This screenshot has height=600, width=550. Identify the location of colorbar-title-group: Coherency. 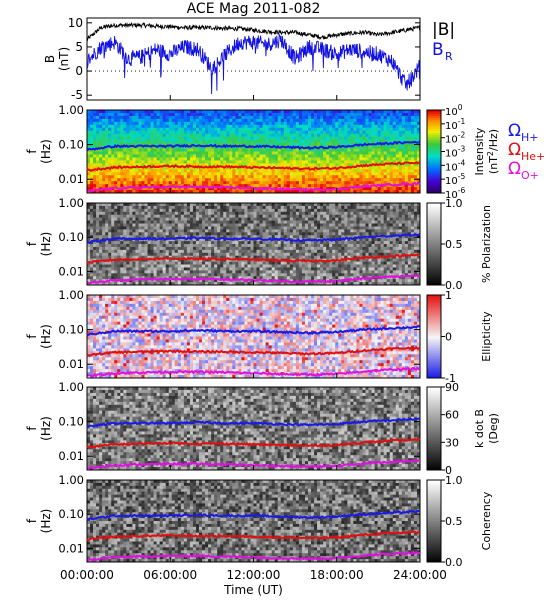
(486, 520).